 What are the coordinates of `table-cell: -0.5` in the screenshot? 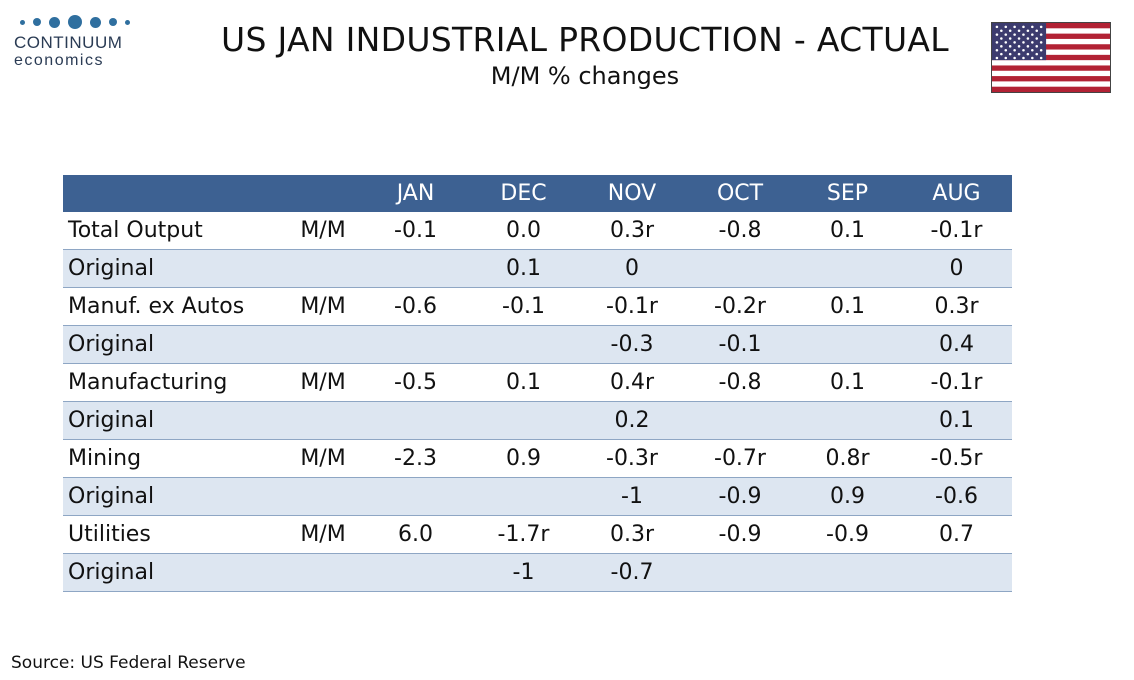 It's located at (415, 382).